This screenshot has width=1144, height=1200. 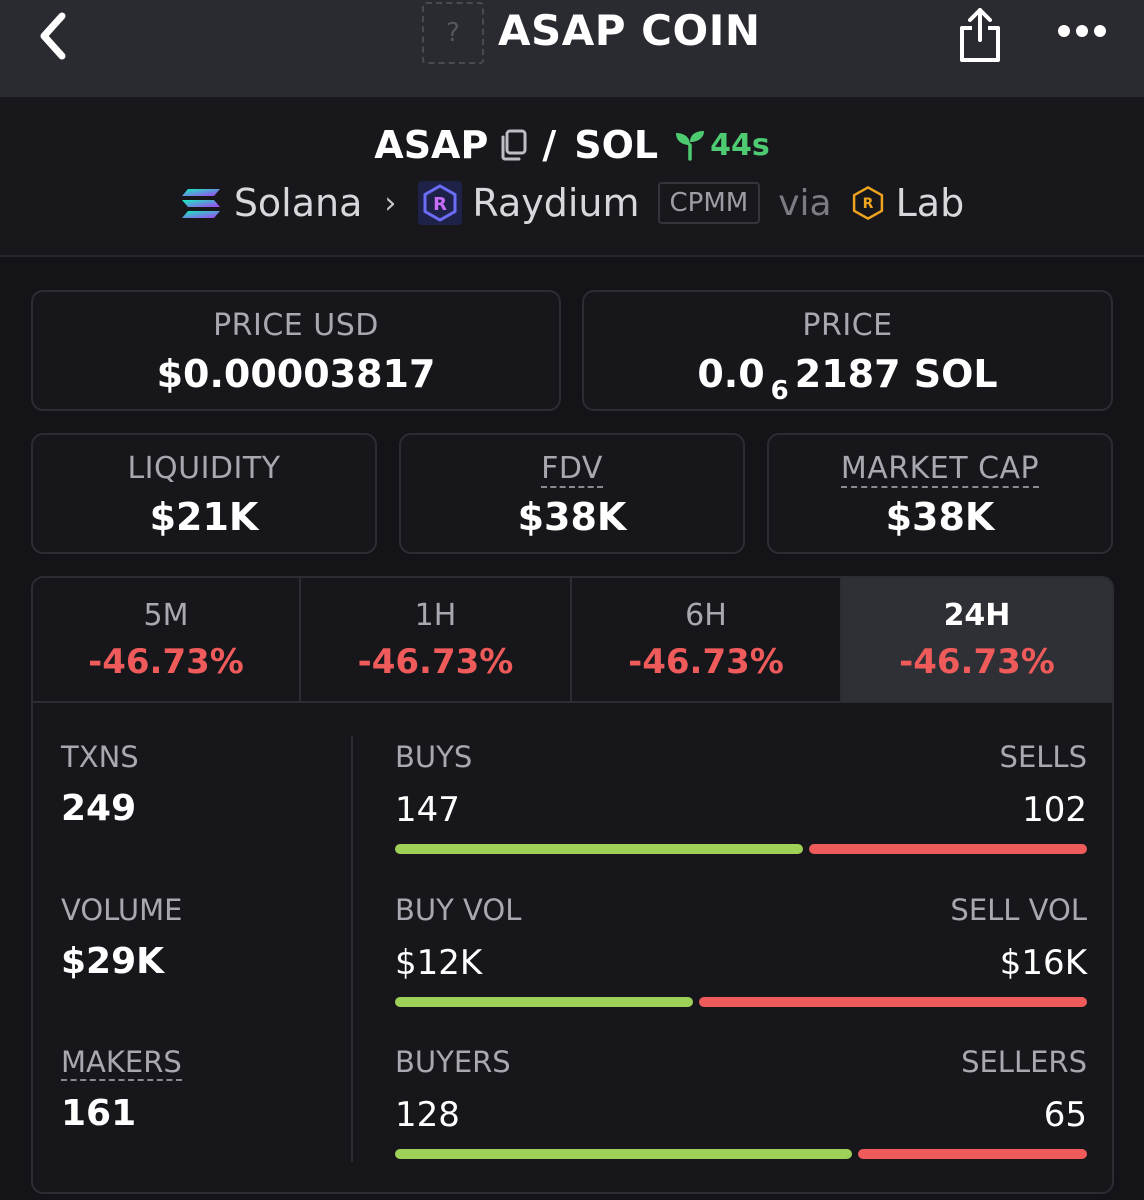 What do you see at coordinates (629, 30) in the screenshot?
I see `page-title: ASAP COIN` at bounding box center [629, 30].